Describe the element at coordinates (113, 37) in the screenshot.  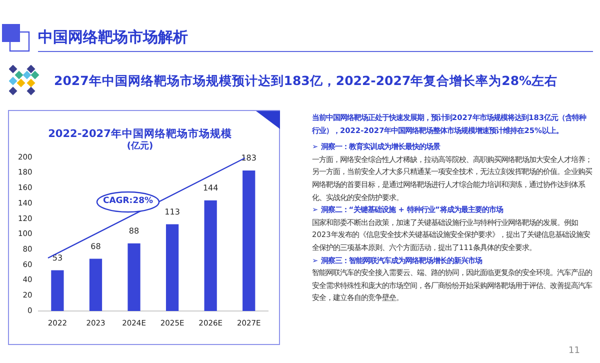
I see `text: 中国网络靶场市场解析` at that location.